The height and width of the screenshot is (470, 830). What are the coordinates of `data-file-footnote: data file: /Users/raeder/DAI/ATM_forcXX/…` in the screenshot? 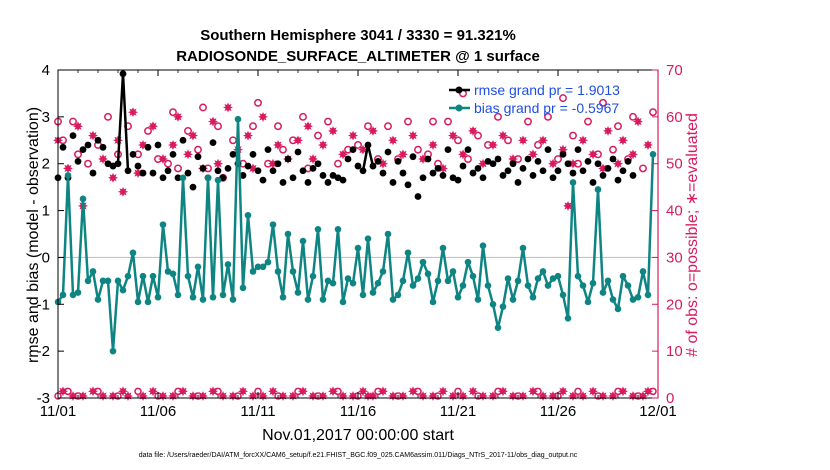 It's located at (358, 455).